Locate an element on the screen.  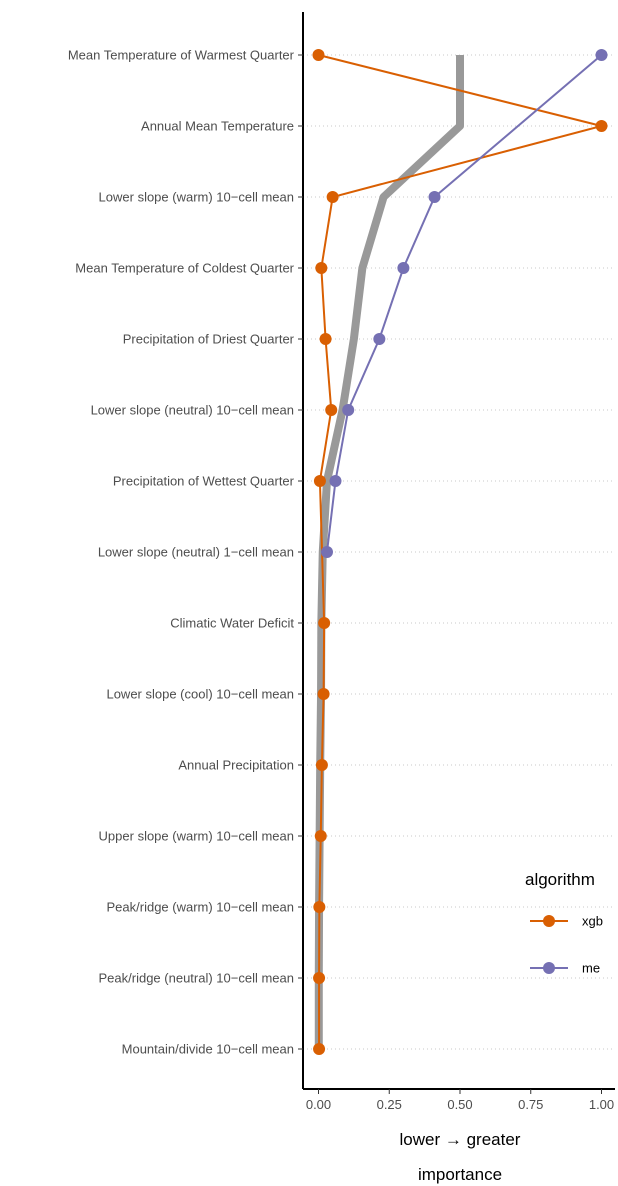
legend-key-point-me is located at coordinates (549, 968).